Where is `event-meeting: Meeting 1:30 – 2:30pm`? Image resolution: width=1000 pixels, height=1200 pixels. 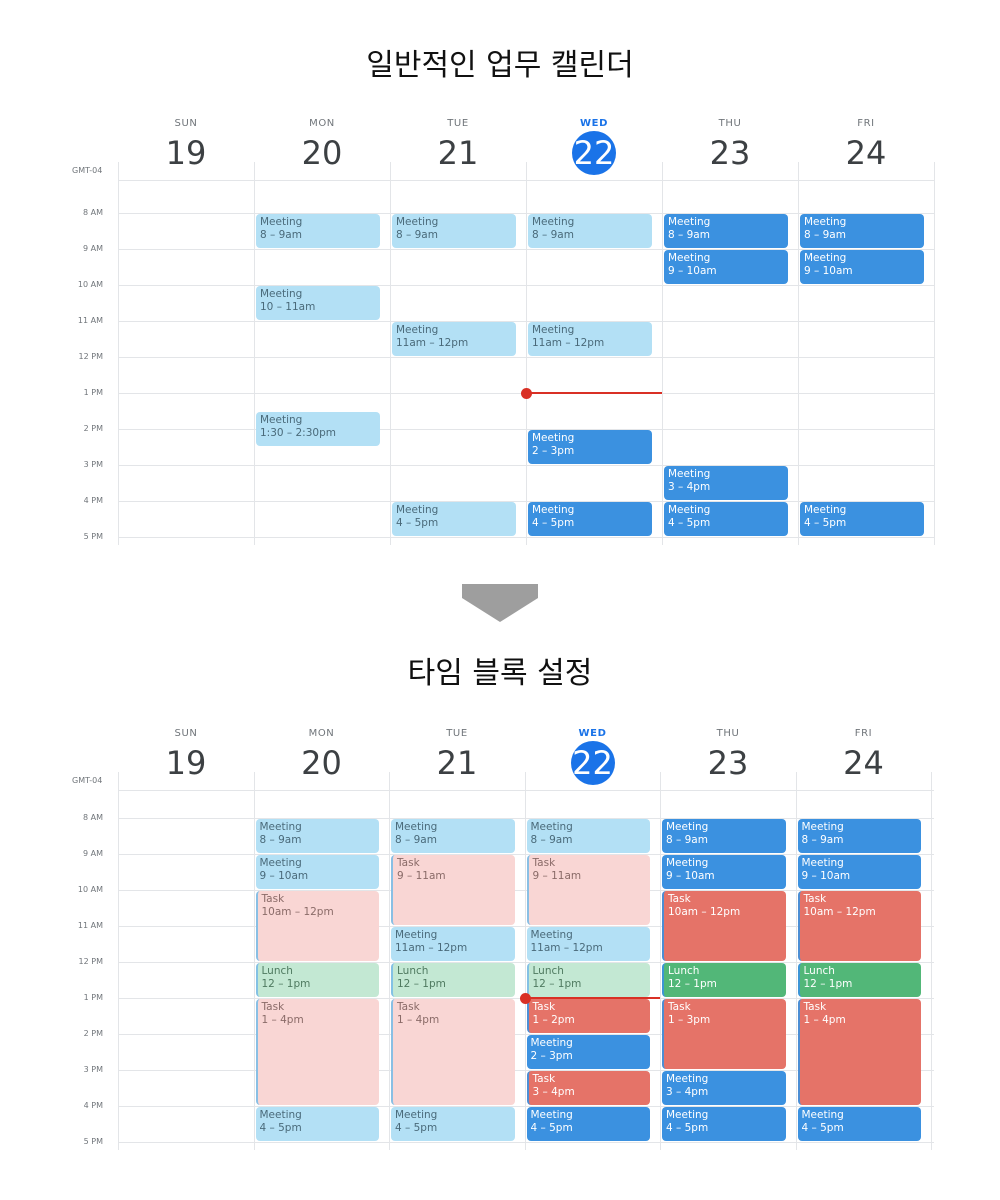
event-meeting: Meeting 1:30 – 2:30pm is located at coordinates (318, 429).